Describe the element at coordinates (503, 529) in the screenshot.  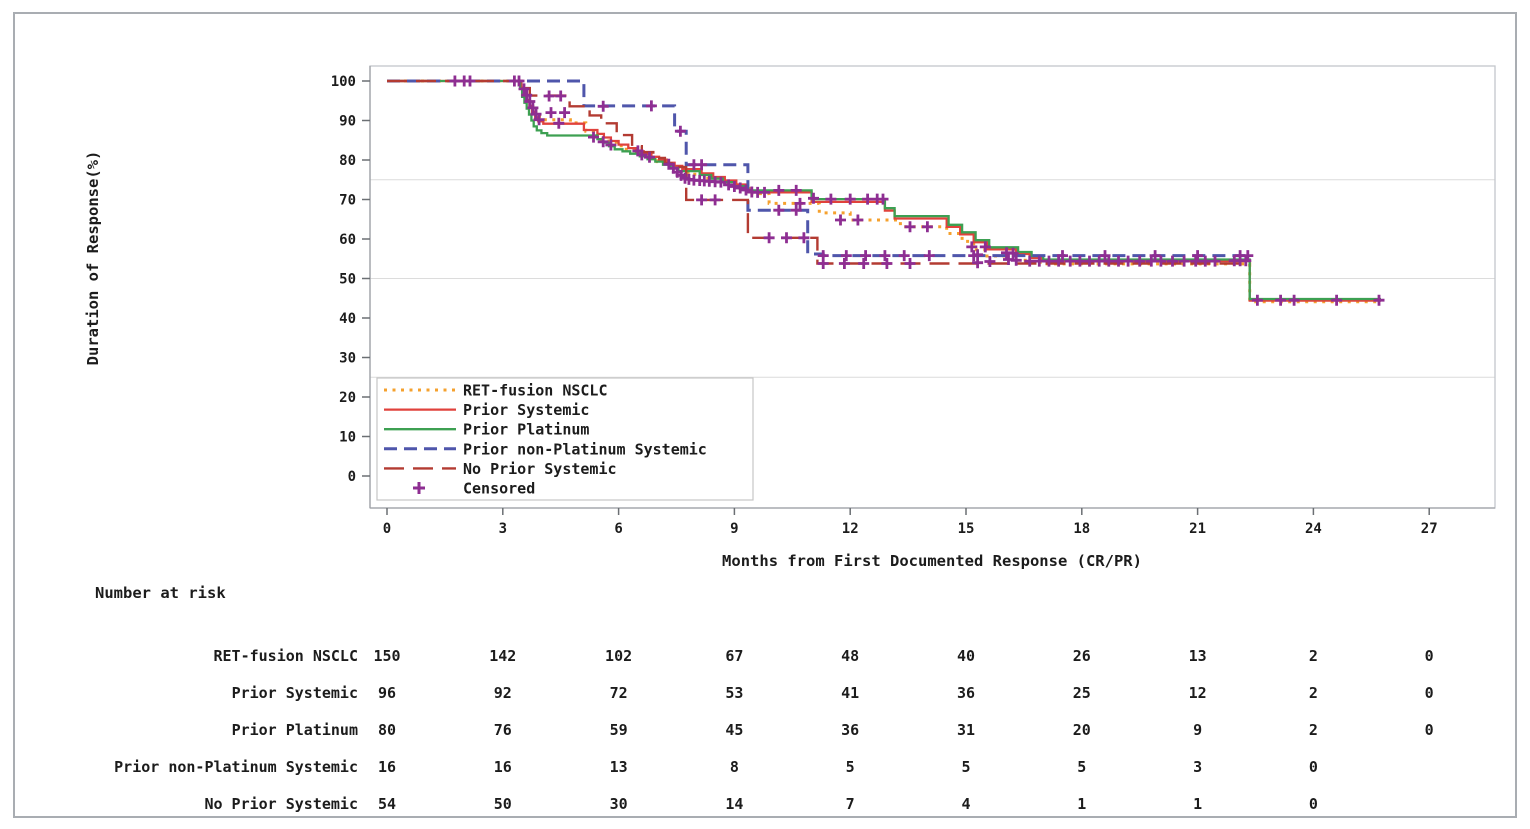
I see `x-tick-label: 3` at that location.